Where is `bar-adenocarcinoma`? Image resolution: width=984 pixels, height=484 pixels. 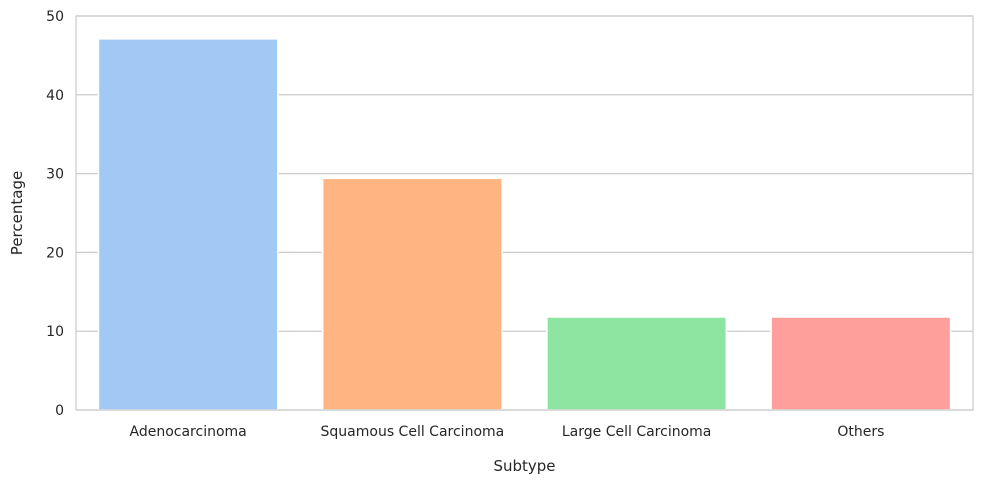 bar-adenocarcinoma is located at coordinates (188, 224).